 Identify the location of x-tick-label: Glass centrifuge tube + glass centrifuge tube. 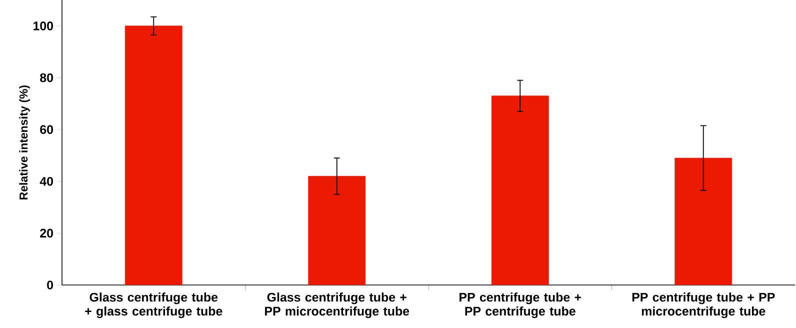
(153, 305).